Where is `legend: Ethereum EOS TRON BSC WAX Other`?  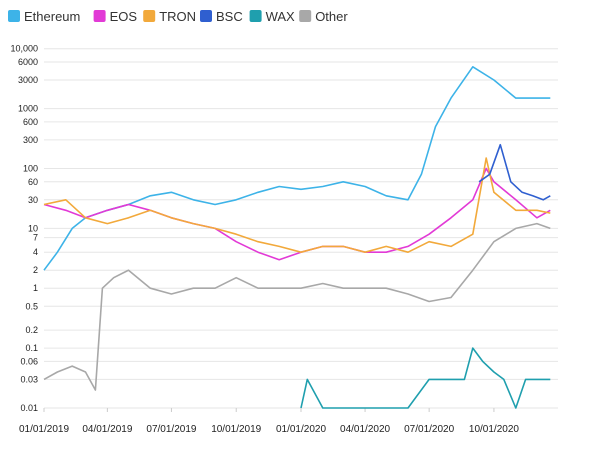
legend: Ethereum EOS TRON BSC WAX Other is located at coordinates (178, 16).